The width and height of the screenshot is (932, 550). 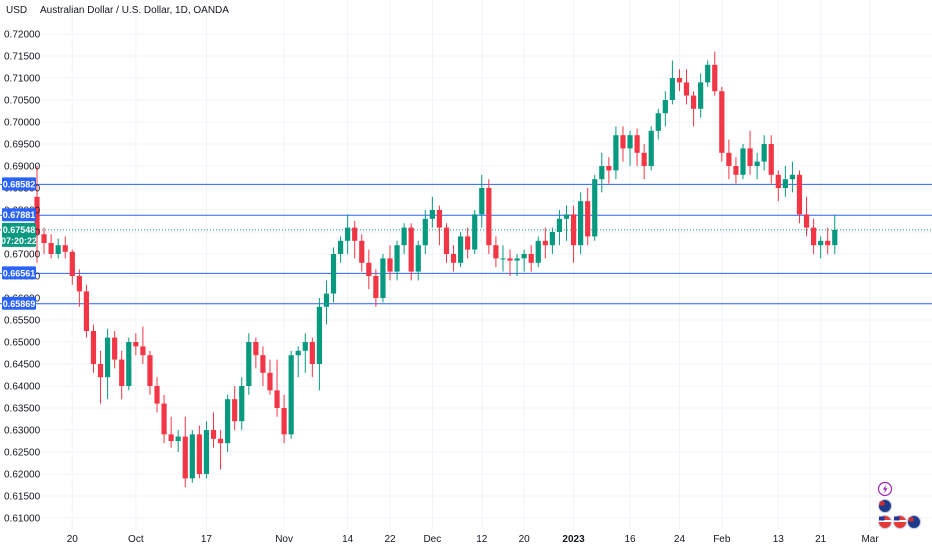 I want to click on currency-label: USD, so click(x=16, y=10).